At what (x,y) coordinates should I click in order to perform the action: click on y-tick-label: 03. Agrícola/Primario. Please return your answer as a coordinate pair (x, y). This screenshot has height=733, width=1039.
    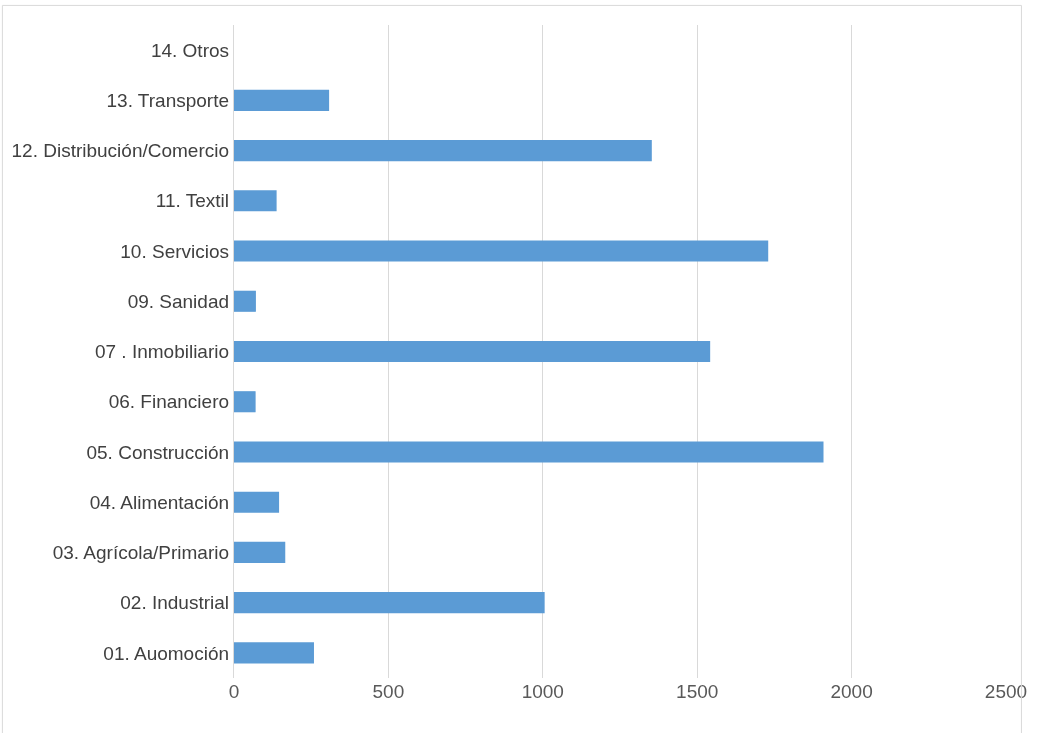
    Looking at the image, I should click on (141, 553).